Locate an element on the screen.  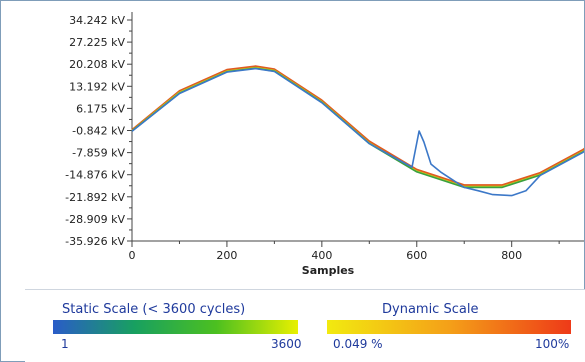
y-tick-label: 34.242 kV is located at coordinates (97, 20).